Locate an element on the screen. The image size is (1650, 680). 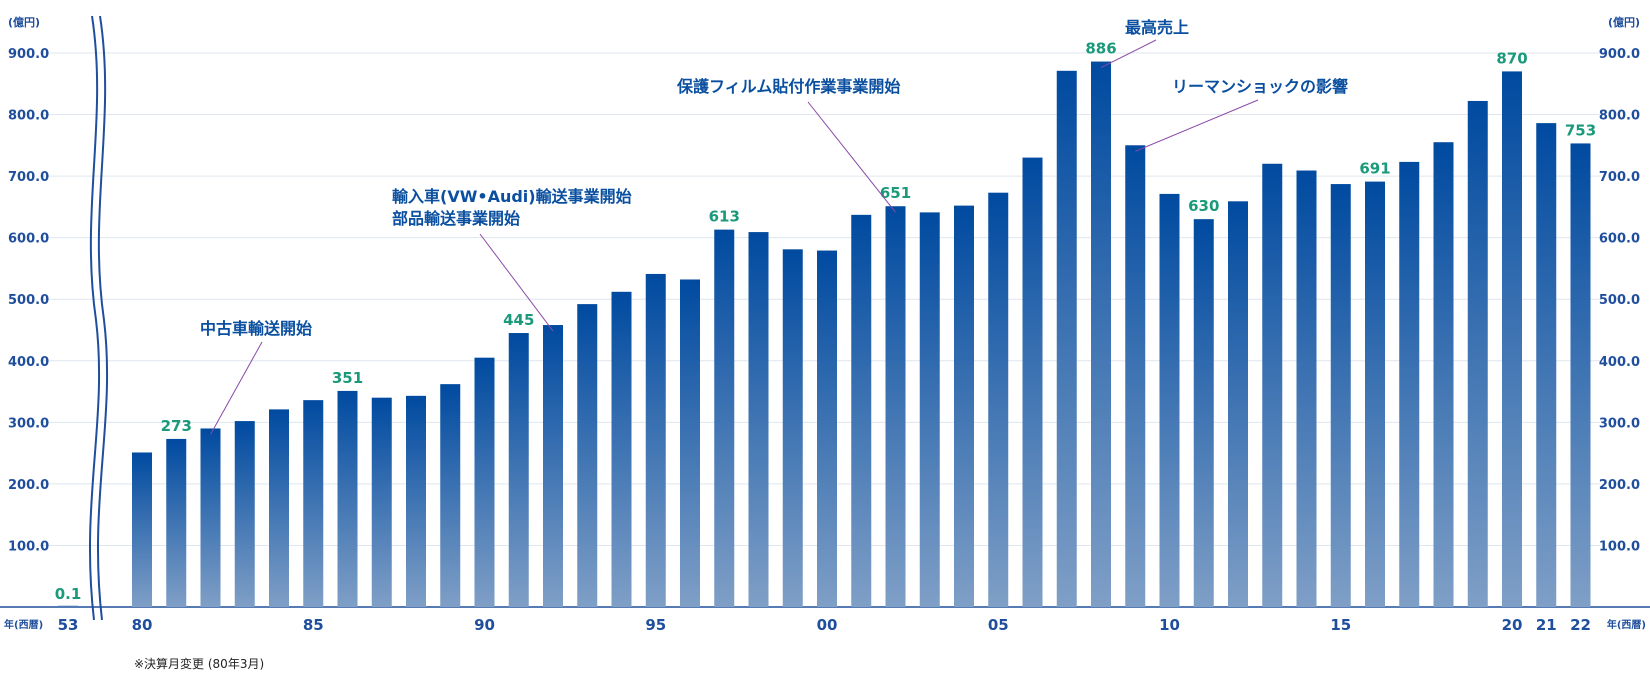
y-tick-label-right: 900.0 is located at coordinates (1619, 54).